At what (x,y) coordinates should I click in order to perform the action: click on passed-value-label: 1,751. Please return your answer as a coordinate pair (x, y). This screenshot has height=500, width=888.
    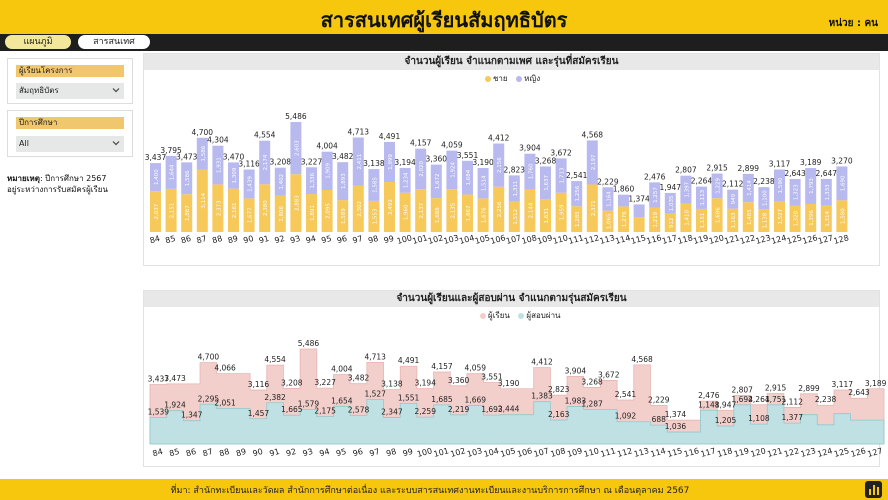
    Looking at the image, I should click on (776, 399).